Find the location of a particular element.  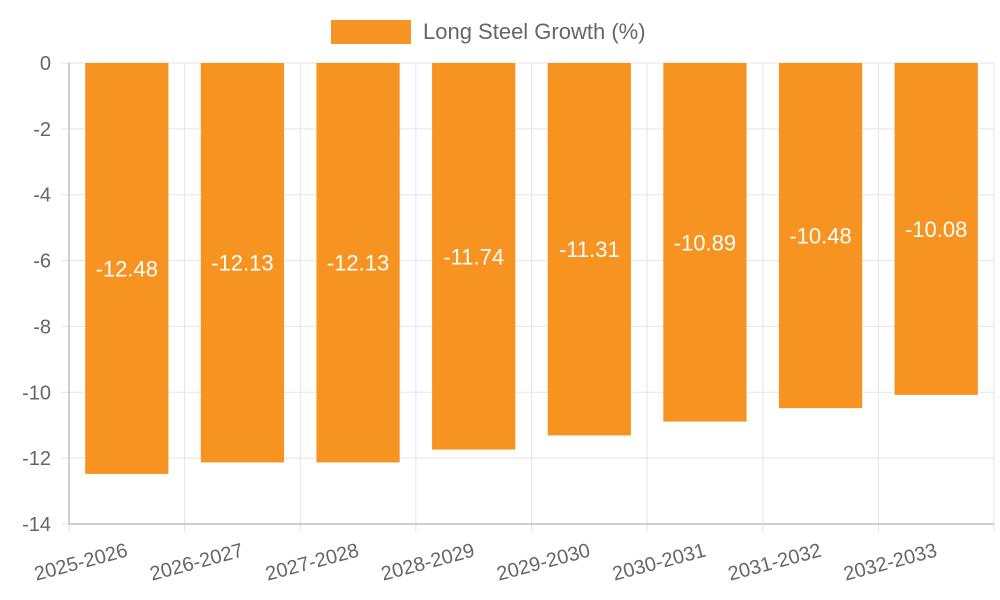

y-tick-label: -6 is located at coordinates (42, 262).